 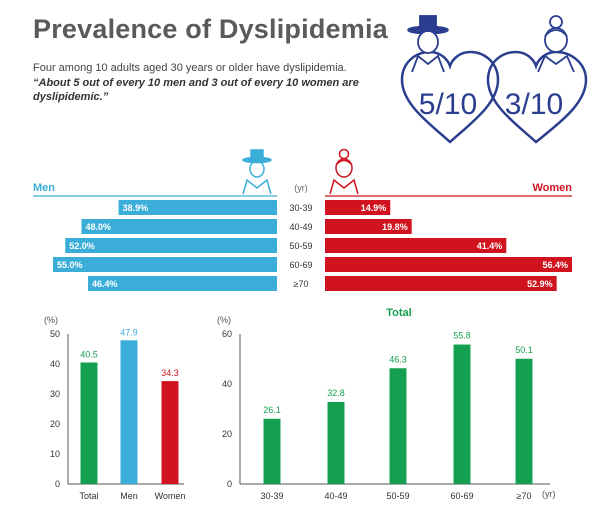 What do you see at coordinates (398, 359) in the screenshot?
I see `bar-value-label: 46.3` at bounding box center [398, 359].